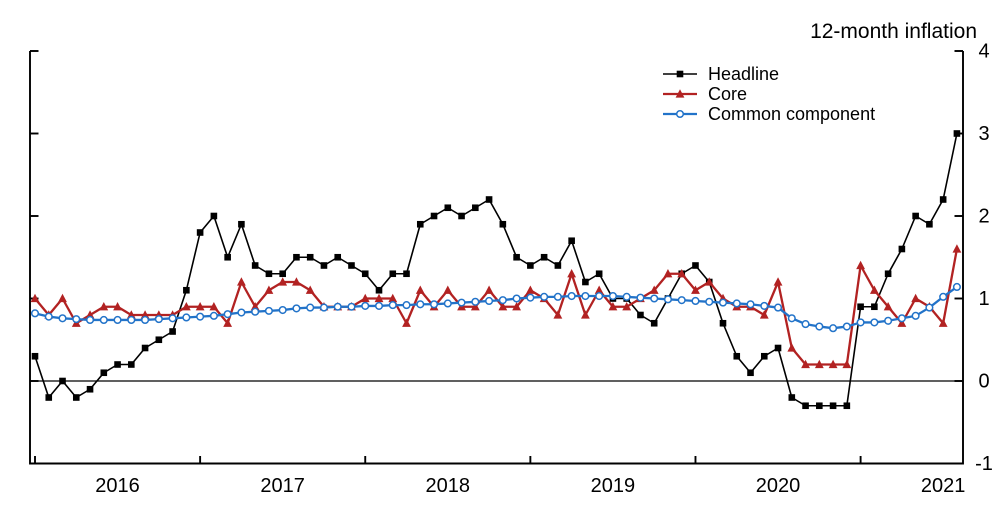 Image resolution: width=1000 pixels, height=515 pixels. Describe the element at coordinates (983, 52) in the screenshot. I see `y-axis-label: 4` at that location.